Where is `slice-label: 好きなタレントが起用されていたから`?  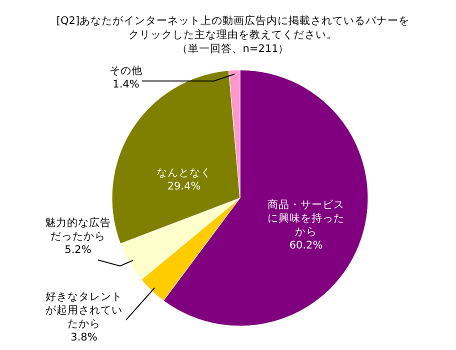
slice-label: 好きなタレントが起用されていたから is located at coordinates (84, 310).